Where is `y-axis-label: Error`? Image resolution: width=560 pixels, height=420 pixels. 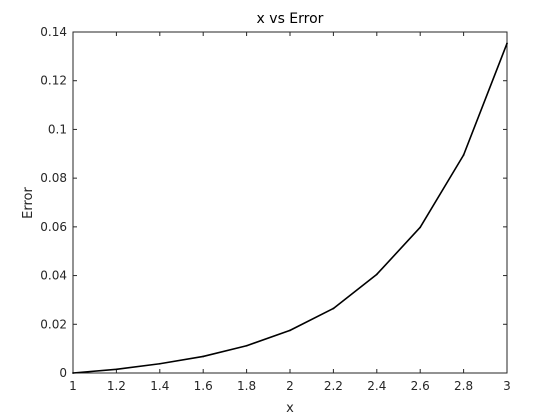
y-axis-label: Error is located at coordinates (28, 203).